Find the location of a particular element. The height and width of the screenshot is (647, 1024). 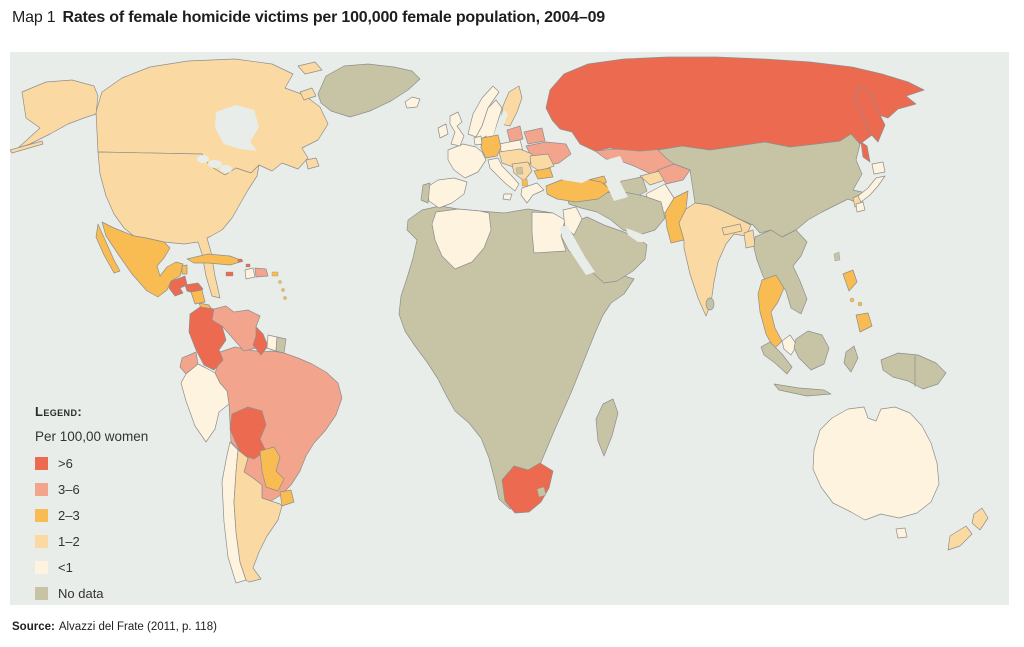

country-guatemala is located at coordinates (178, 286).